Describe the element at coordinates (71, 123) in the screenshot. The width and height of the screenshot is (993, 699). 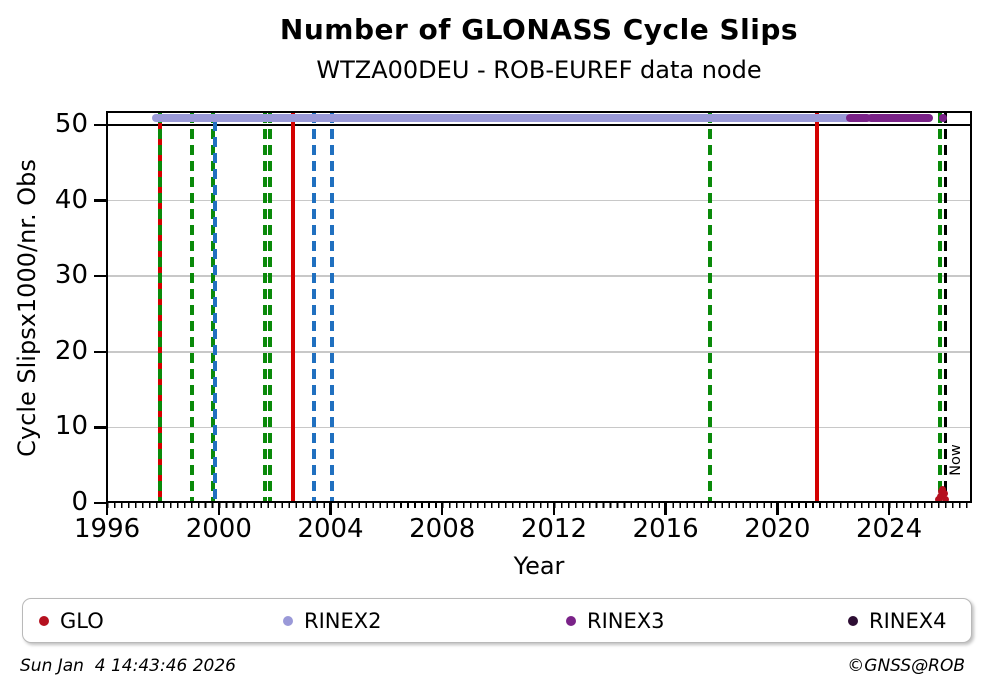
I see `y-tick-label-50: 50` at that location.